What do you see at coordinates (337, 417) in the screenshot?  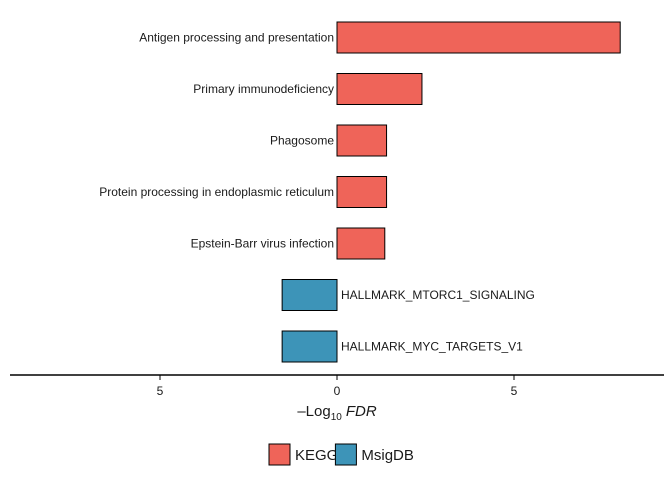 I see `x-axis-title-subscript: 10` at bounding box center [337, 417].